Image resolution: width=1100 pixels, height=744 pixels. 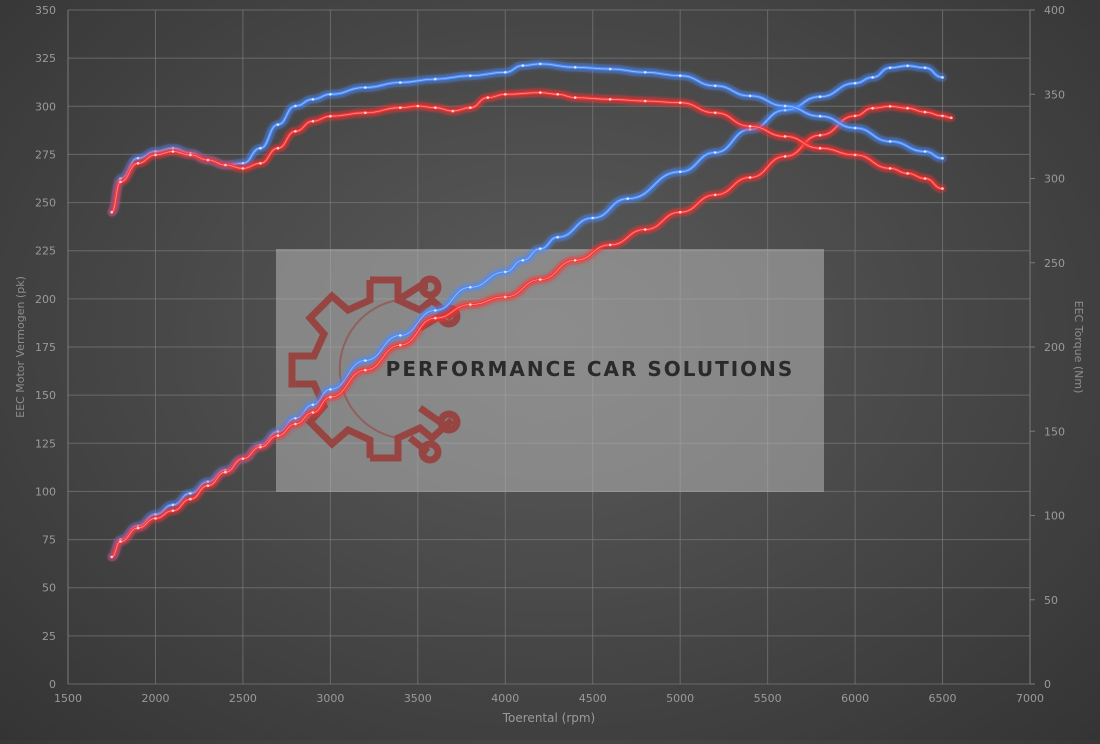 I want to click on y-tick-label: 250, so click(x=45, y=203).